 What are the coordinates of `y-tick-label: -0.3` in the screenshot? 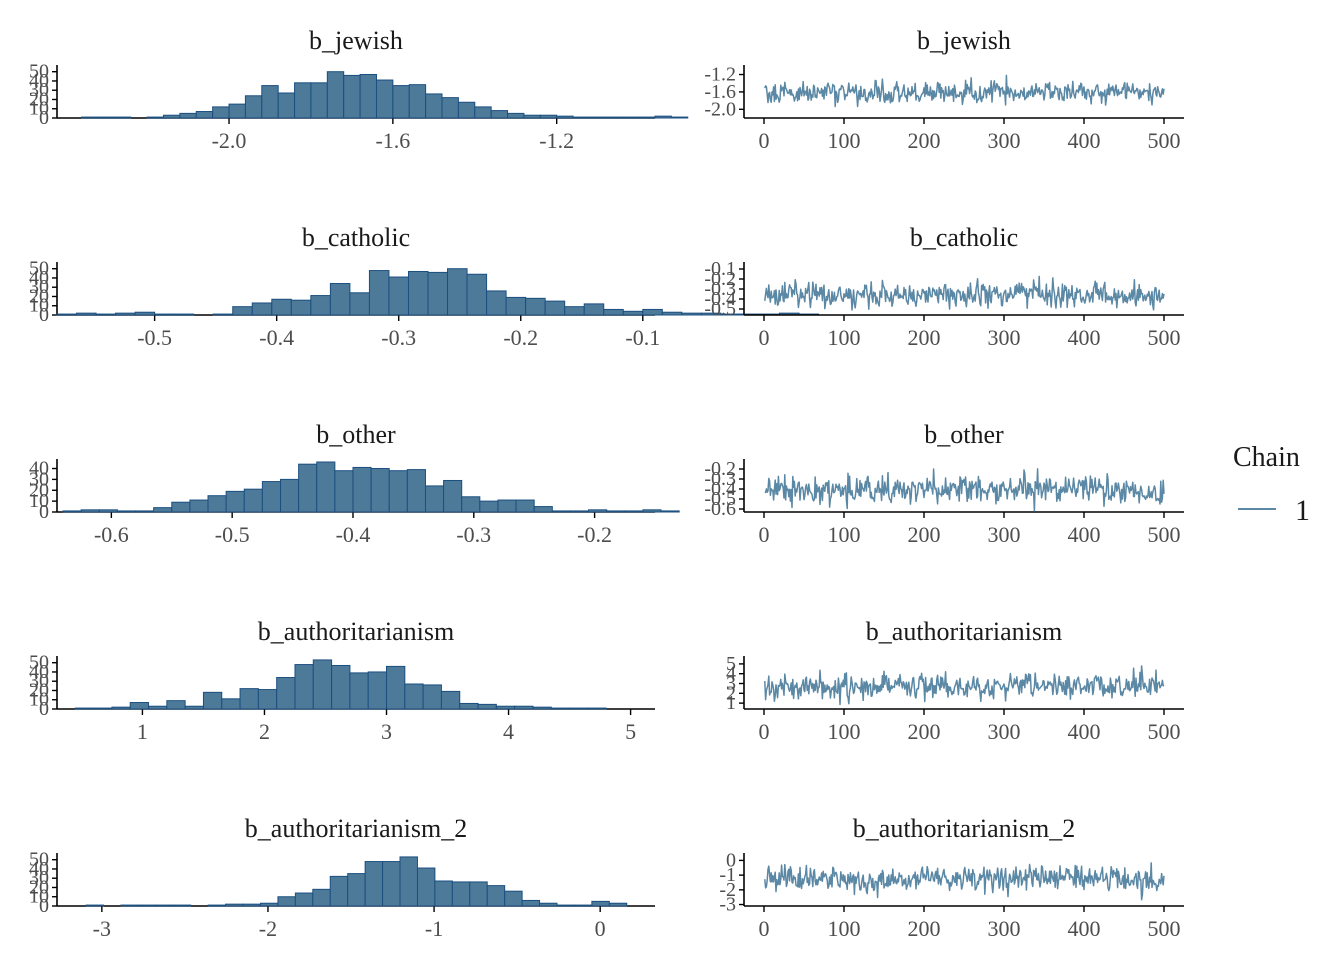 It's located at (720, 479).